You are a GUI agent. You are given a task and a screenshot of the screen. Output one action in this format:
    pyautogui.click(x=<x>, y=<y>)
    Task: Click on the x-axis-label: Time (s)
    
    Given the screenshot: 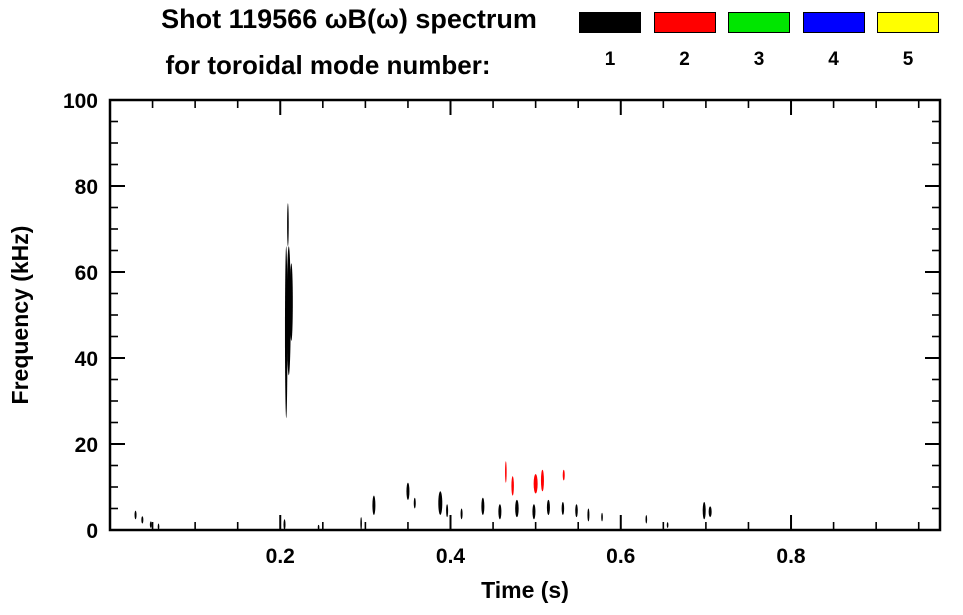 What is the action you would take?
    pyautogui.click(x=525, y=590)
    